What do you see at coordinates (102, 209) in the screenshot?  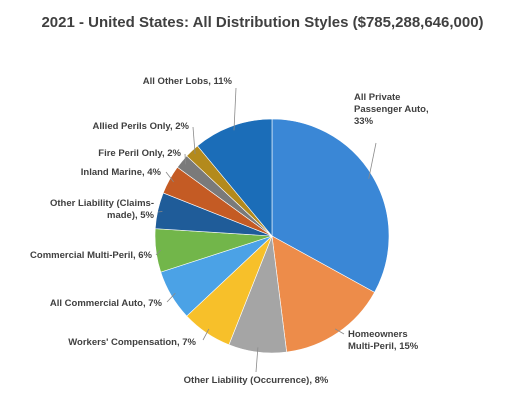 I see `slice-label: Other Liability (Claims-made), 5%` at bounding box center [102, 209].